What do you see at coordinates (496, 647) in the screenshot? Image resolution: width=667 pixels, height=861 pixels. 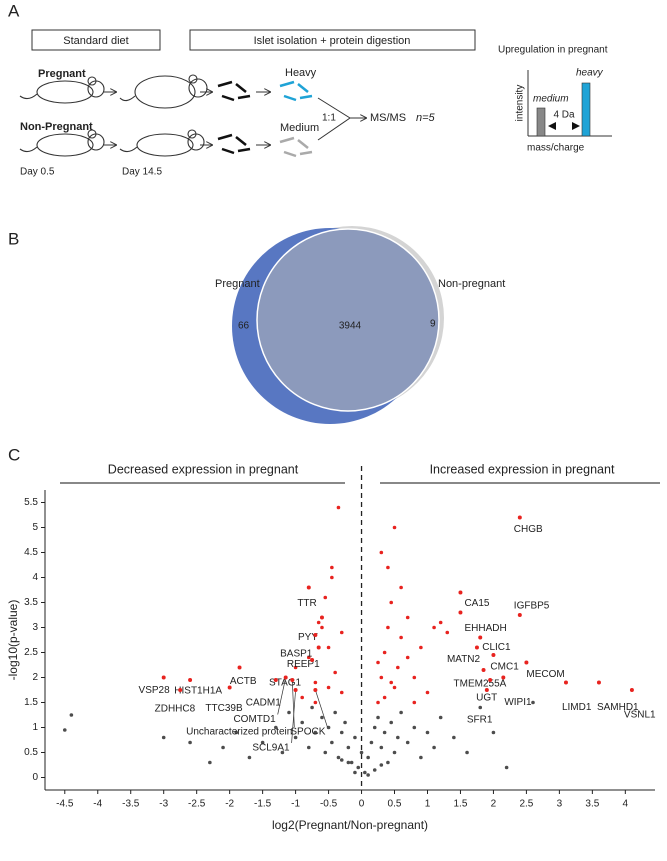 I see `point-label: CLIC1` at bounding box center [496, 647].